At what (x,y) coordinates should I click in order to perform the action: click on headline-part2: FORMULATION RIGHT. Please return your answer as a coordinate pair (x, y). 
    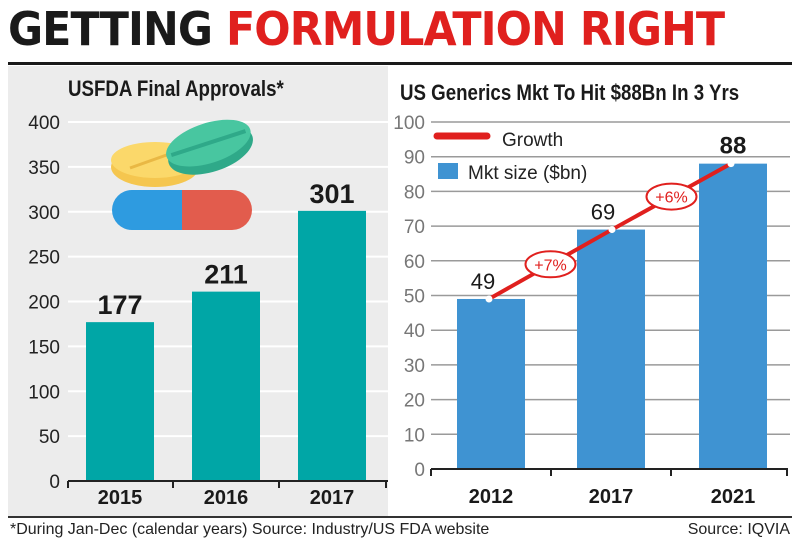
    Looking at the image, I should click on (475, 29).